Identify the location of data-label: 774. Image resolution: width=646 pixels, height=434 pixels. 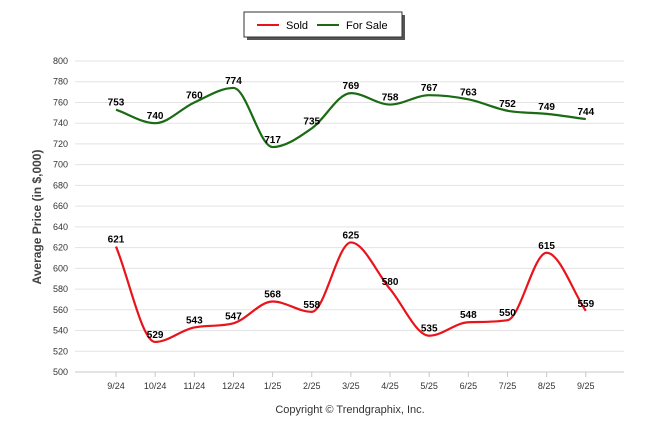
(233, 81).